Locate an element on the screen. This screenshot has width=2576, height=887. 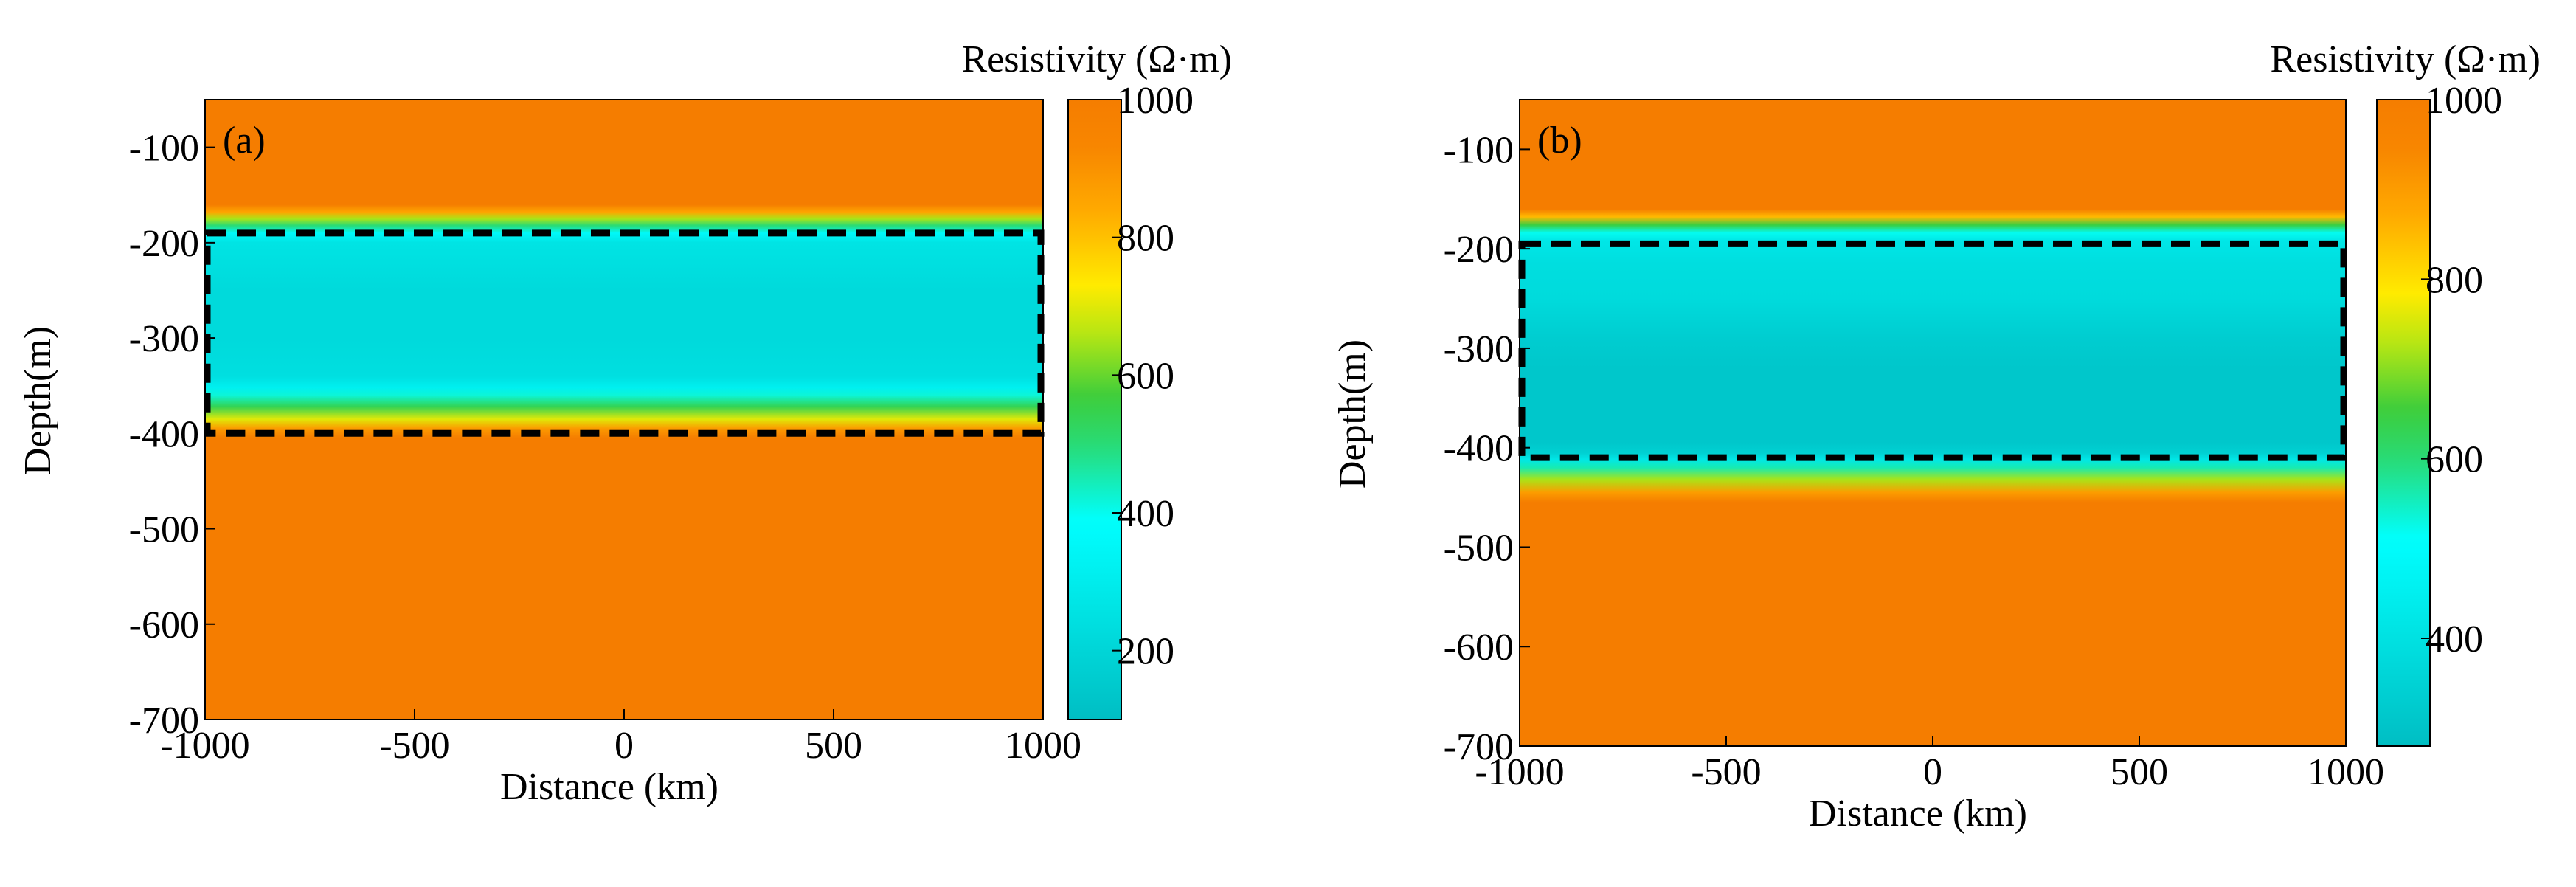
x-axis-label-b: Distance (km) is located at coordinates (1918, 814).